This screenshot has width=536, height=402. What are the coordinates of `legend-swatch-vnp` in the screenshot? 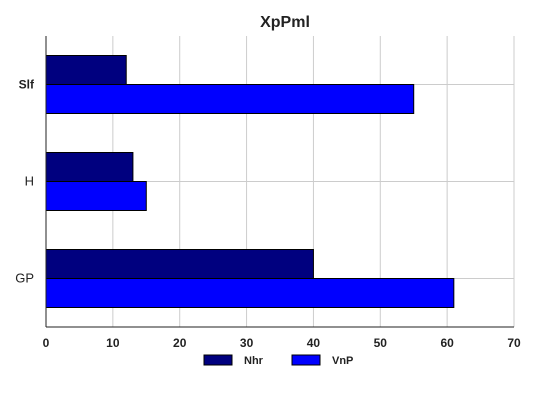 It's located at (306, 360).